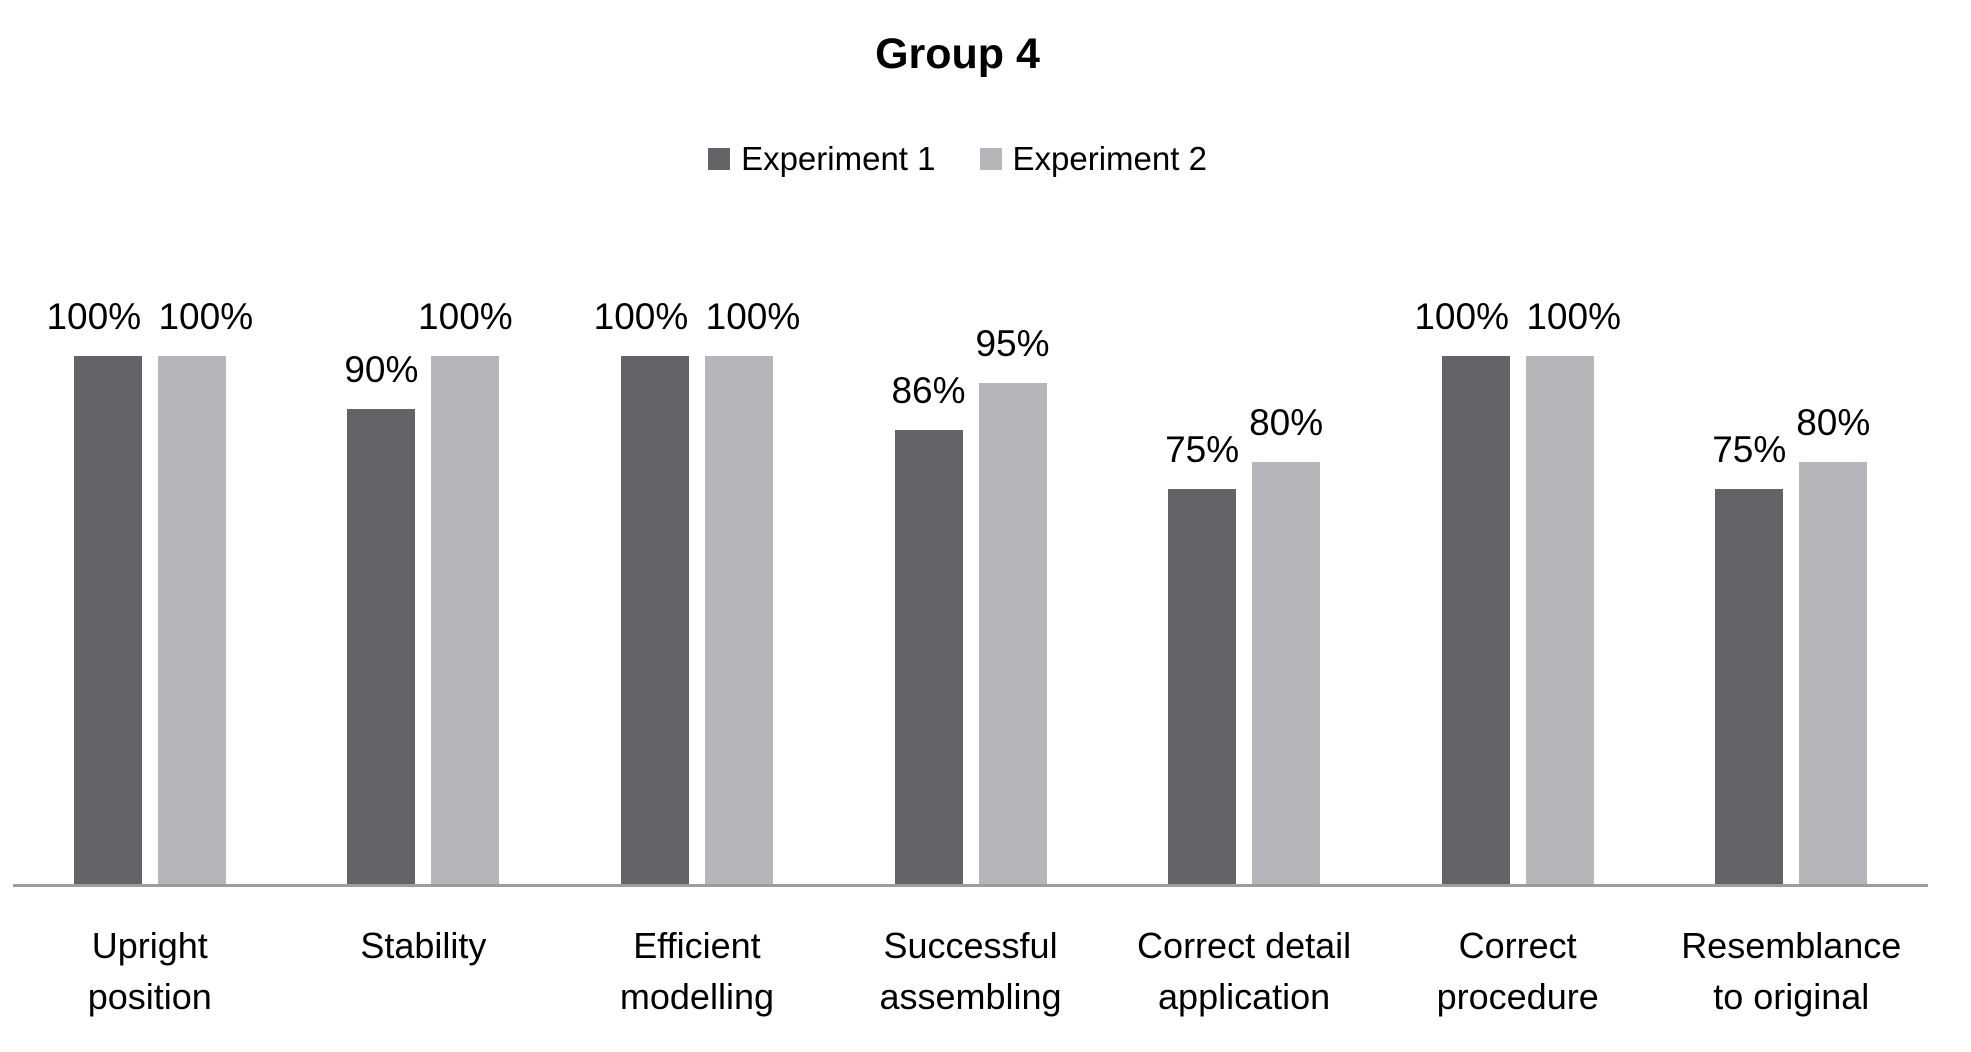 This screenshot has height=1052, width=1971. What do you see at coordinates (381, 647) in the screenshot?
I see `bar-experiment-1-stability` at bounding box center [381, 647].